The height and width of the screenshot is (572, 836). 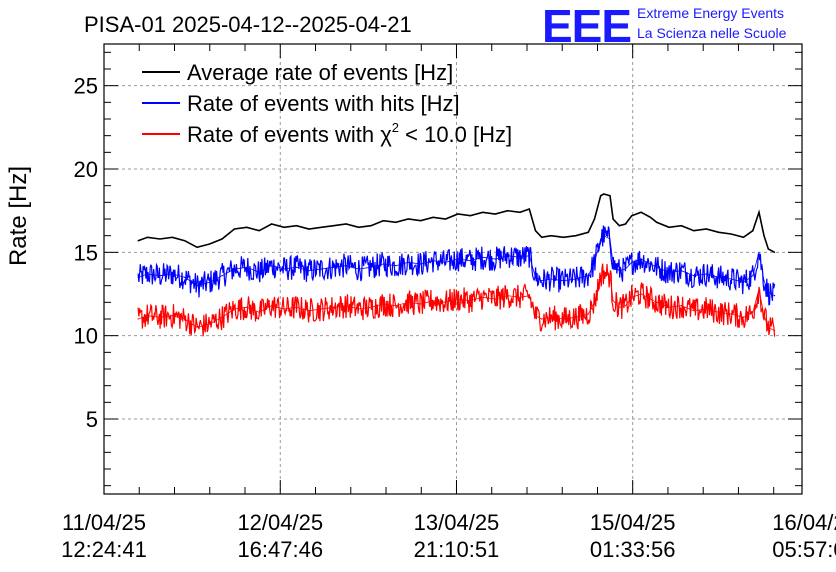 I want to click on legend-label-chi2: Rate of events with χ2 < 10.0 [Hz], so click(x=349, y=133).